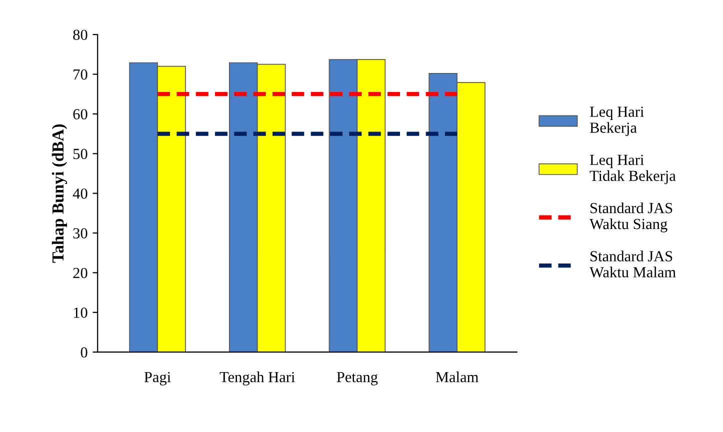 This screenshot has width=723, height=432. I want to click on y-tick-label: 80, so click(80, 35).